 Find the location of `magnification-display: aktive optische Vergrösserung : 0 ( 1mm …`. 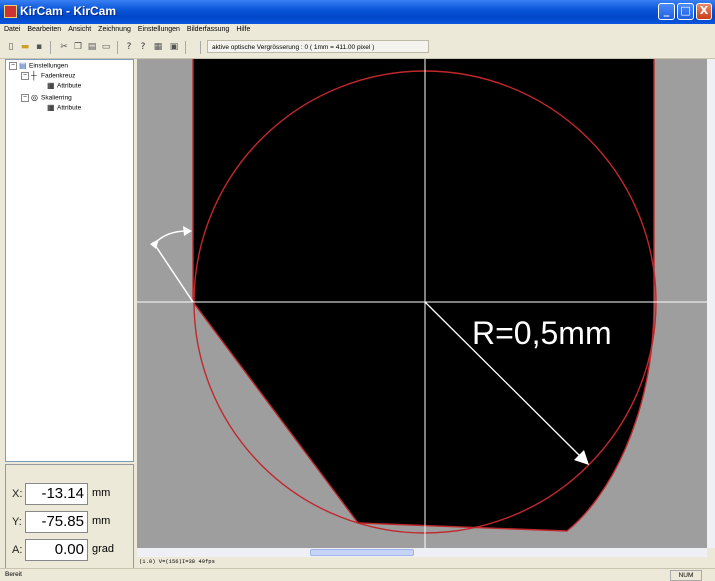

magnification-display: aktive optische Vergrösserung : 0 ( 1mm … is located at coordinates (318, 46).